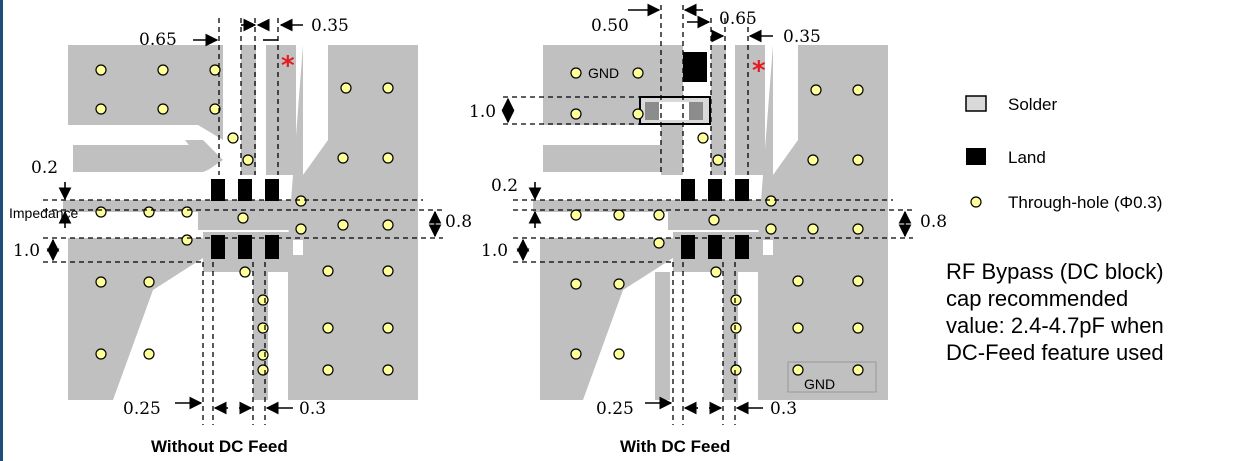 The image size is (1242, 461). I want to click on left-dim-035: 0.35, so click(330, 26).